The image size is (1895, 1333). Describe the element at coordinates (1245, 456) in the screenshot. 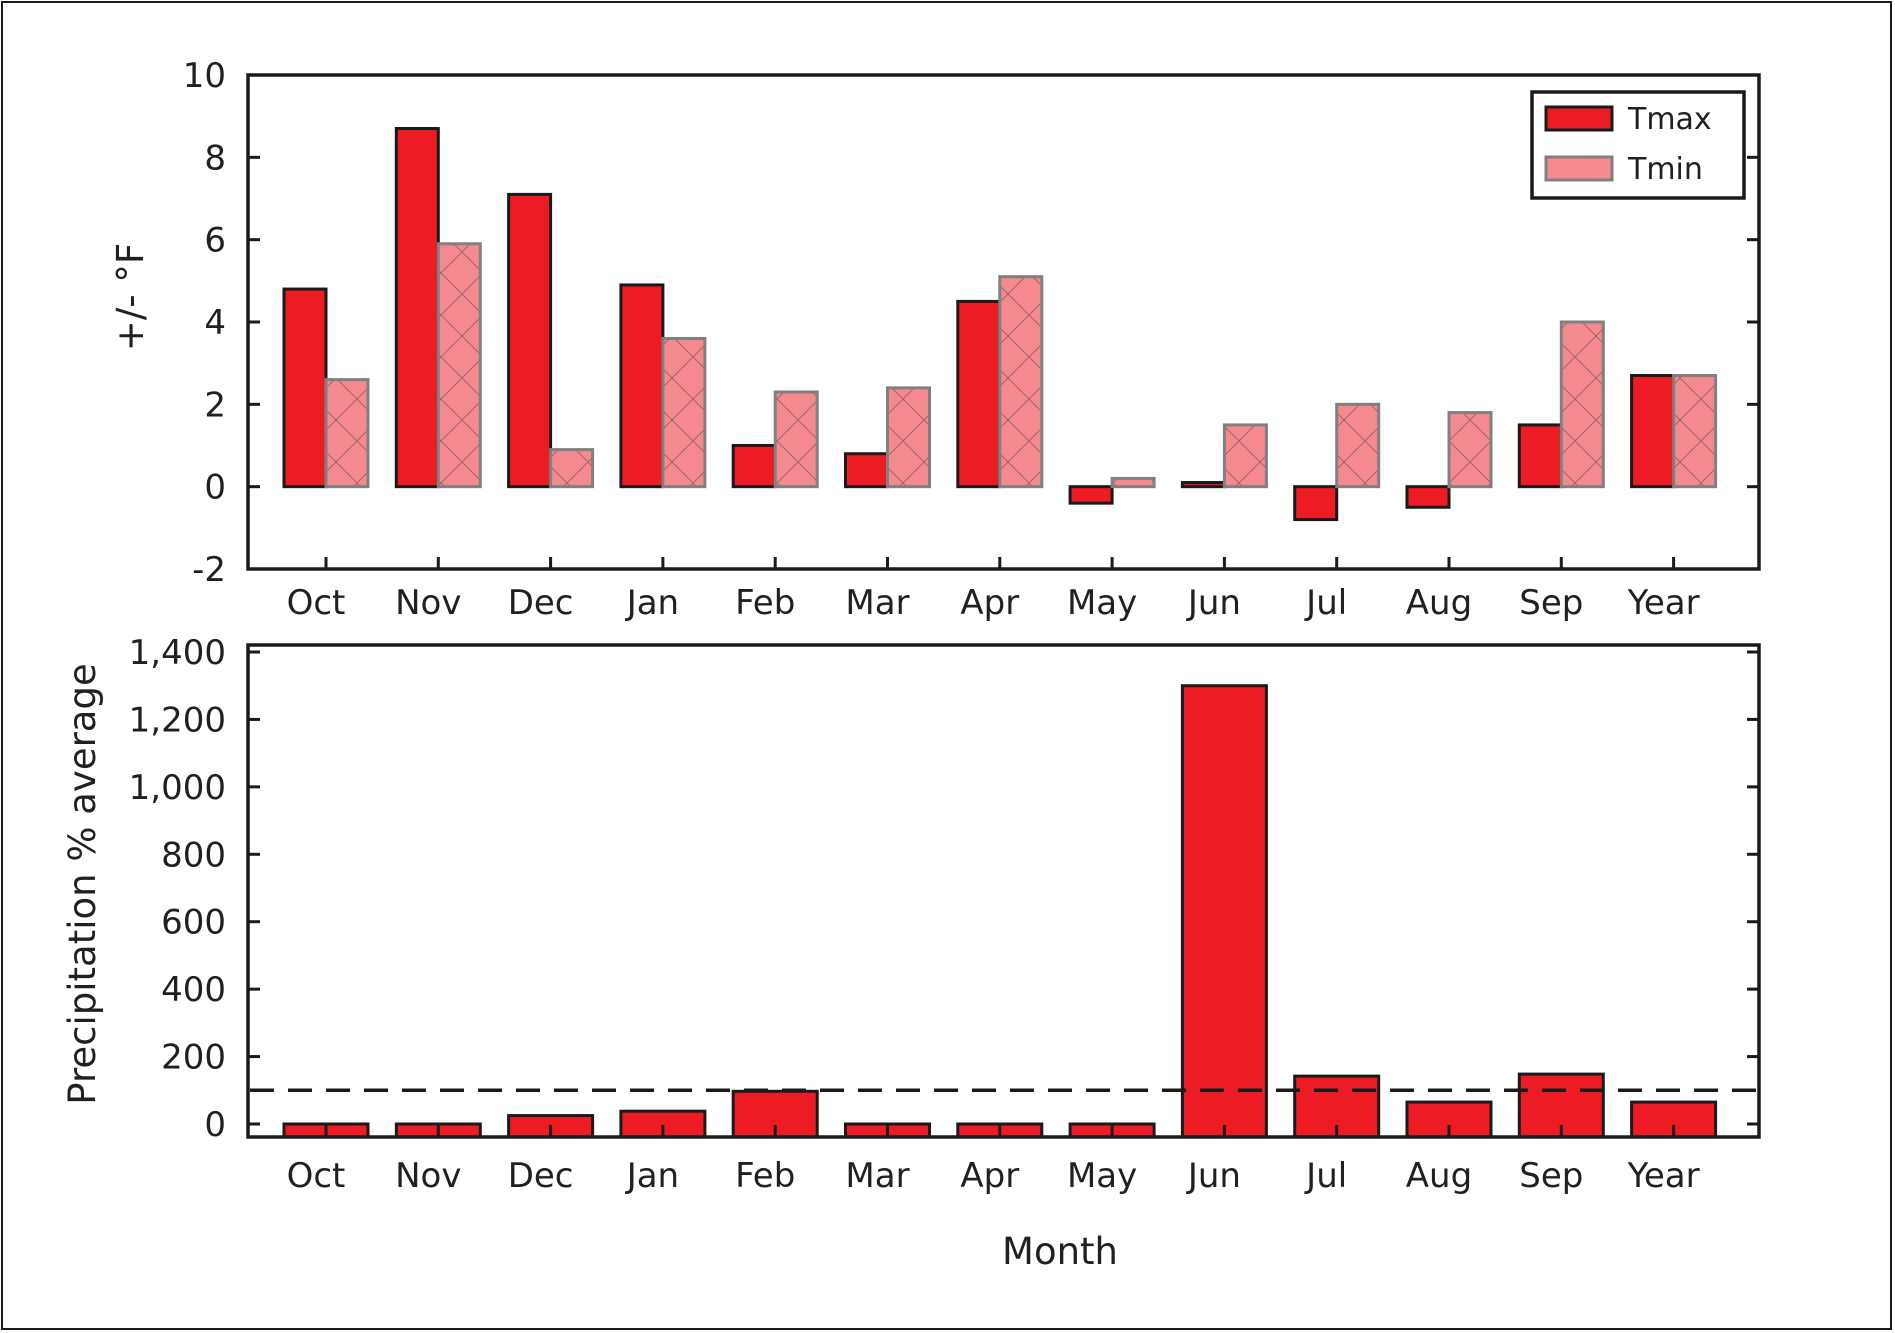

I see `tmin-bar-hatch-jun` at that location.